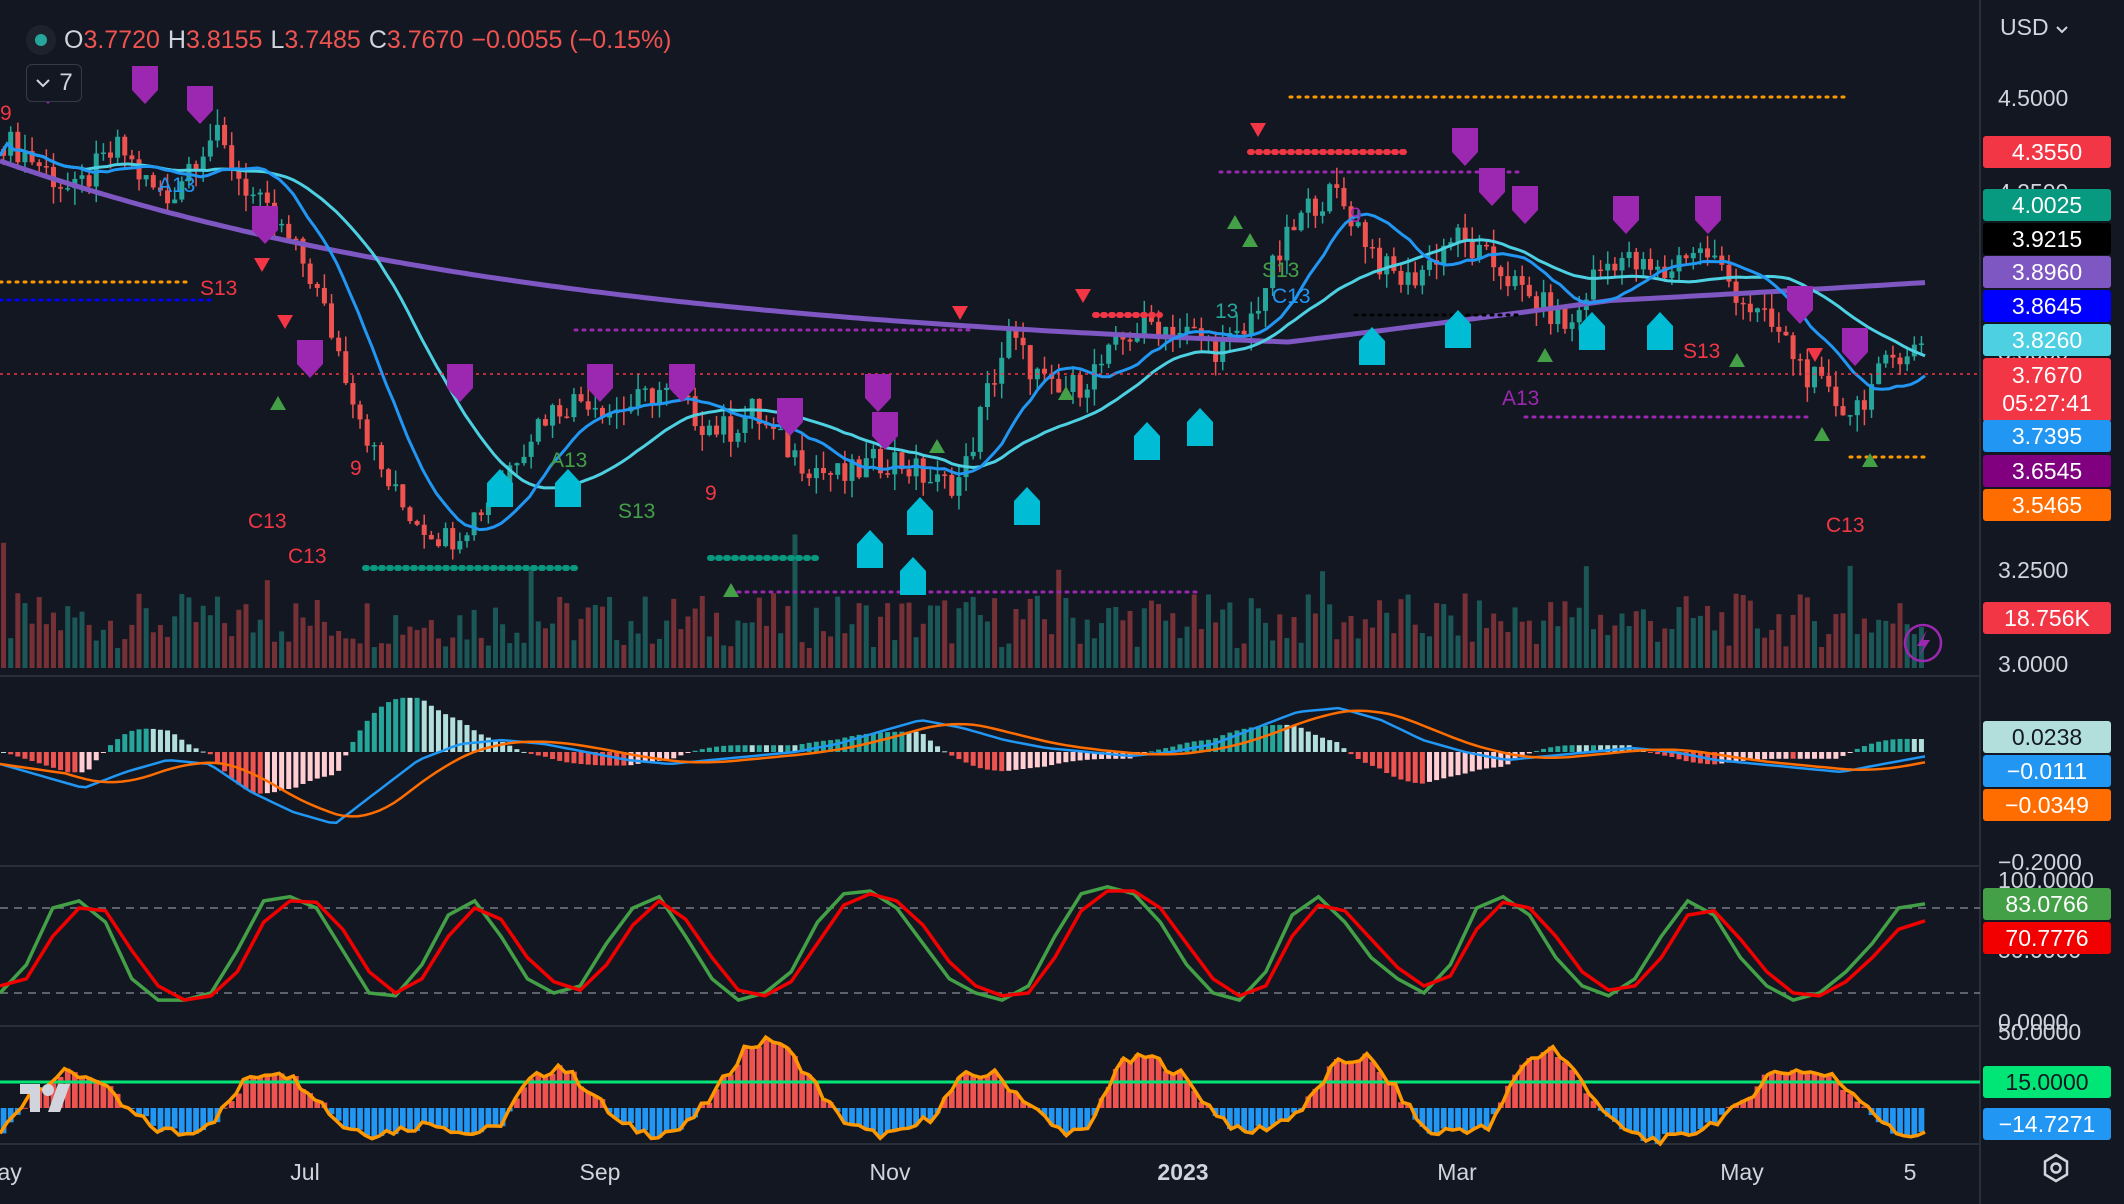  Describe the element at coordinates (600, 1172) in the screenshot. I see `x-tick-label: Sep` at that location.